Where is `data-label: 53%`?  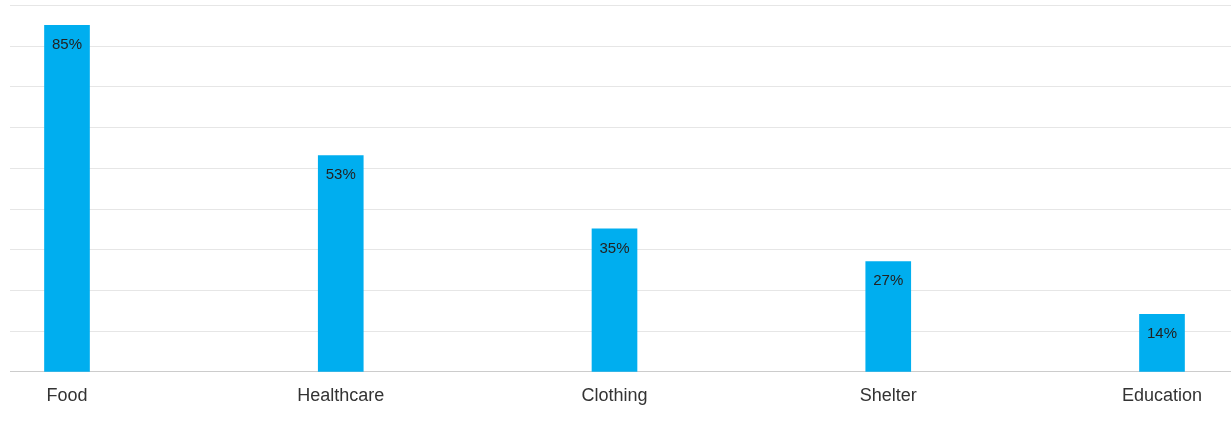
data-label: 53% is located at coordinates (340, 174).